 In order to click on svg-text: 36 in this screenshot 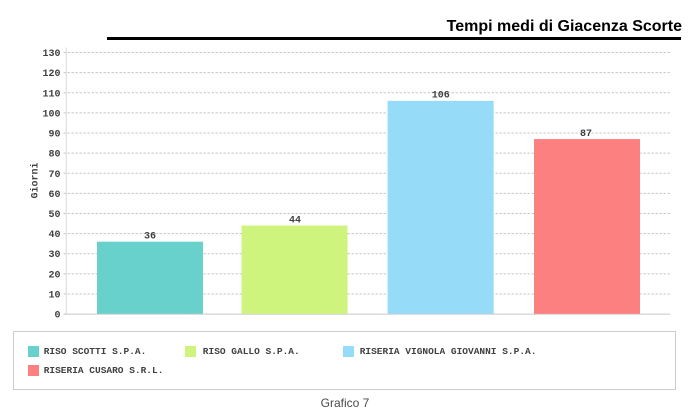, I will do `click(150, 236)`.